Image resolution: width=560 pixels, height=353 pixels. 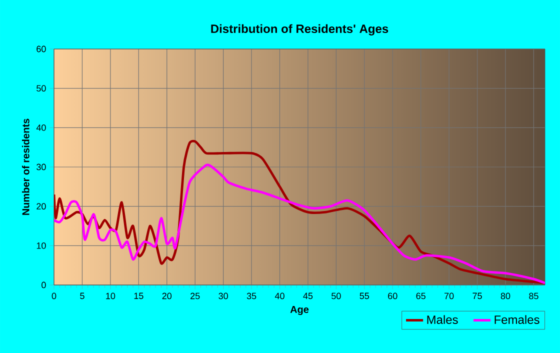 I want to click on x-tick-label: 80, so click(x=505, y=296).